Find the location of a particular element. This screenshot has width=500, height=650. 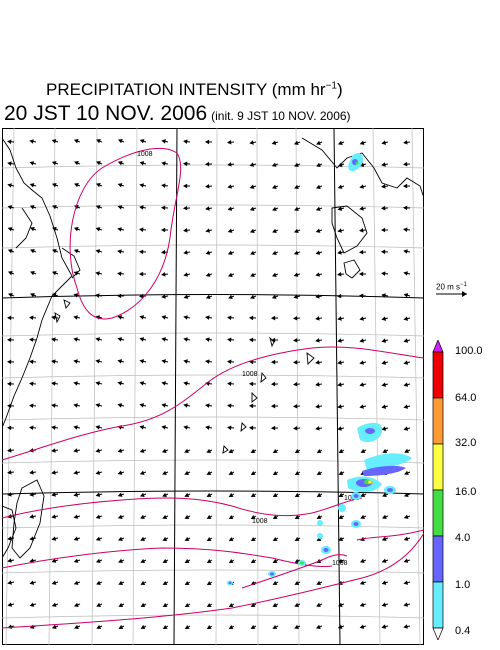

colorbar-label: 100.0 is located at coordinates (469, 351).